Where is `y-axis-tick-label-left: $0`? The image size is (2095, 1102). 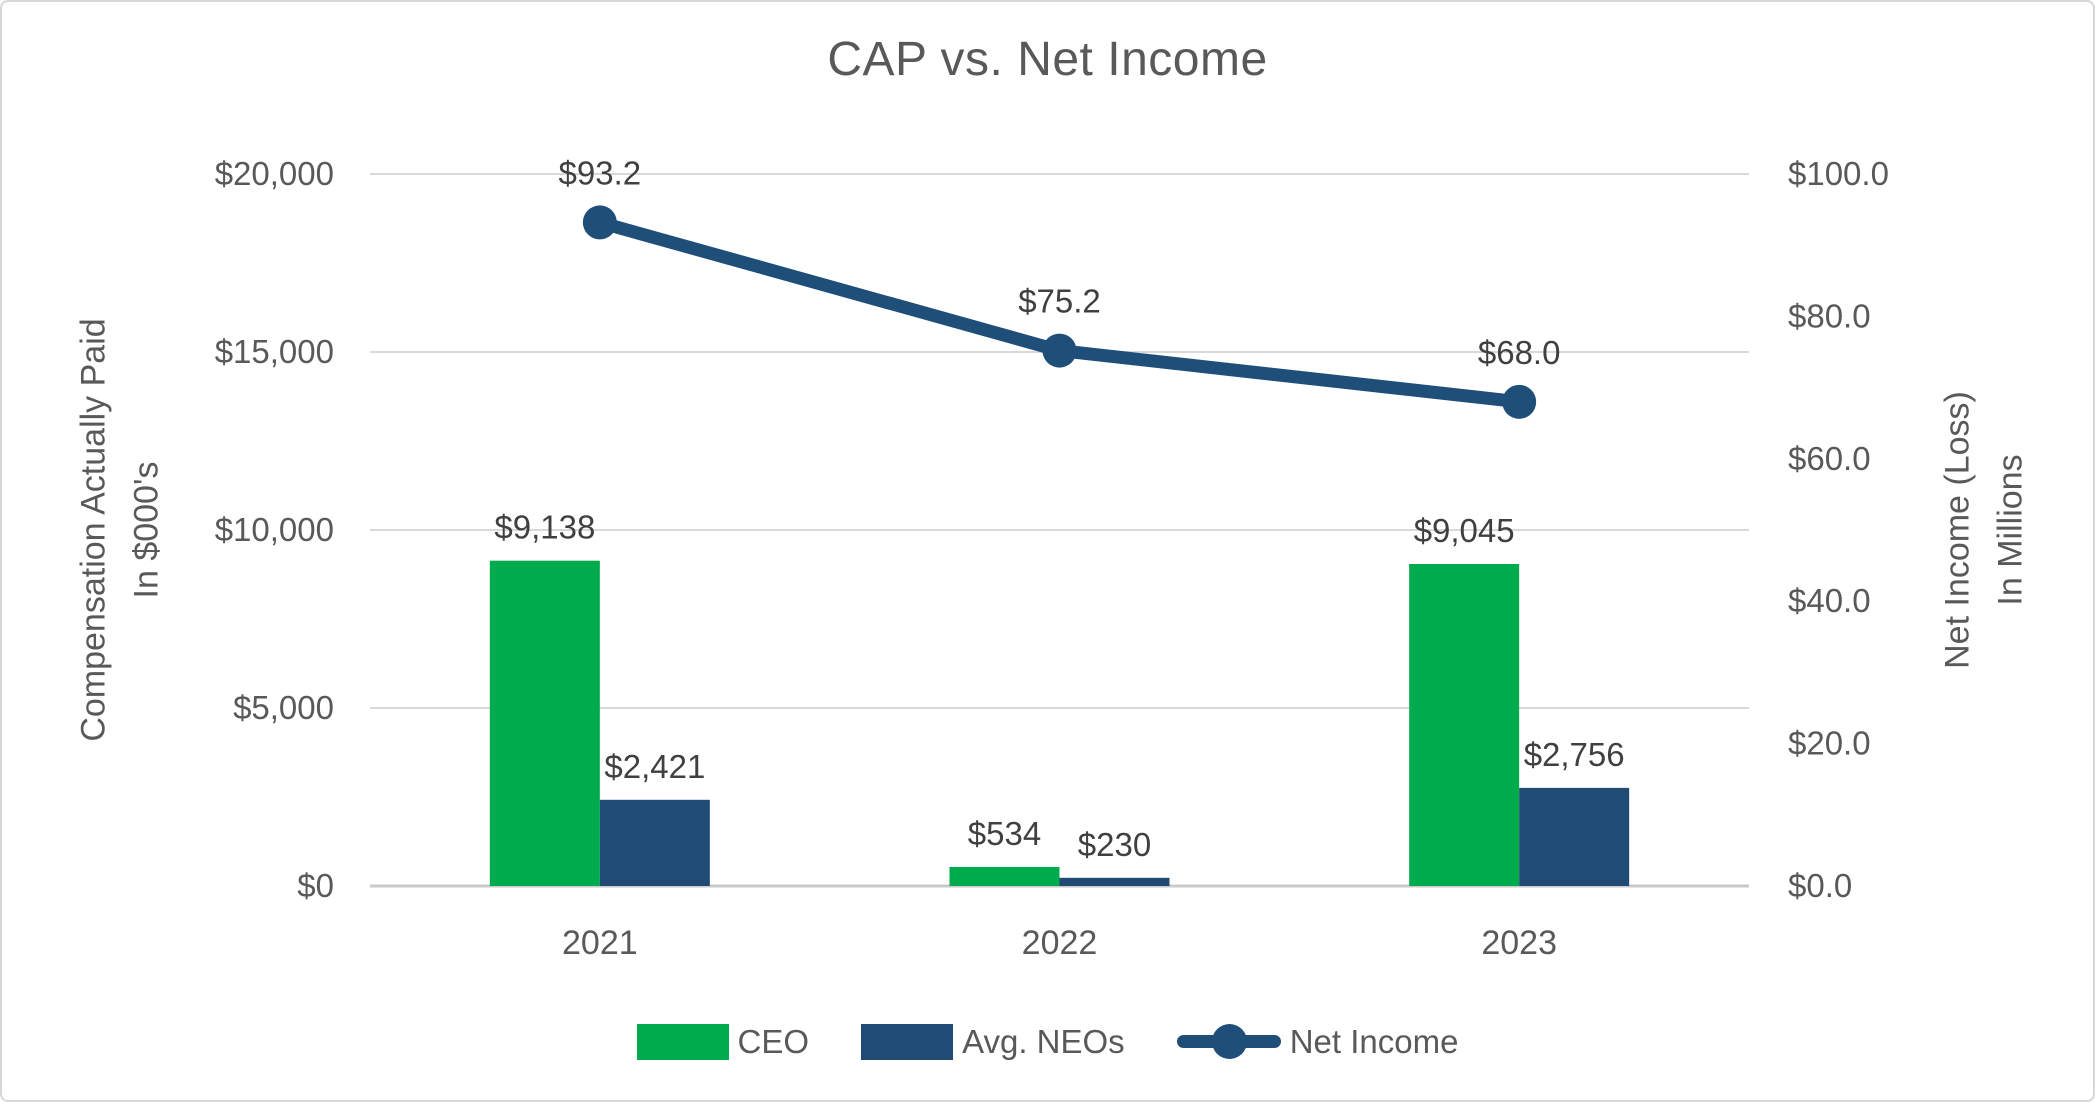
y-axis-tick-label-left: $0 is located at coordinates (315, 885).